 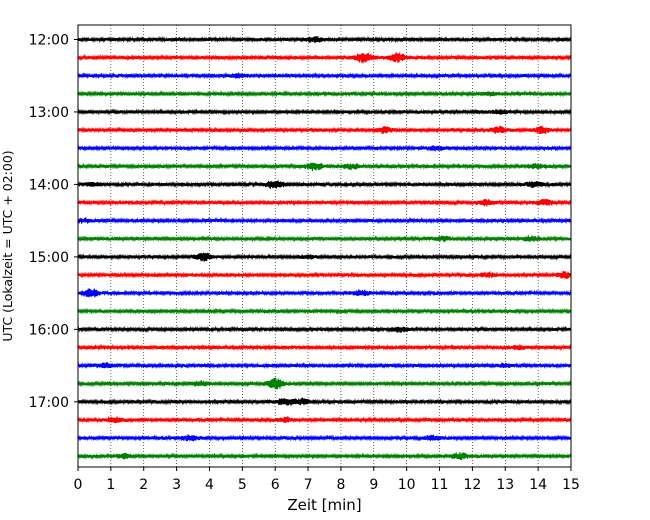 What do you see at coordinates (143, 485) in the screenshot?
I see `x-tick-label: 2` at bounding box center [143, 485].